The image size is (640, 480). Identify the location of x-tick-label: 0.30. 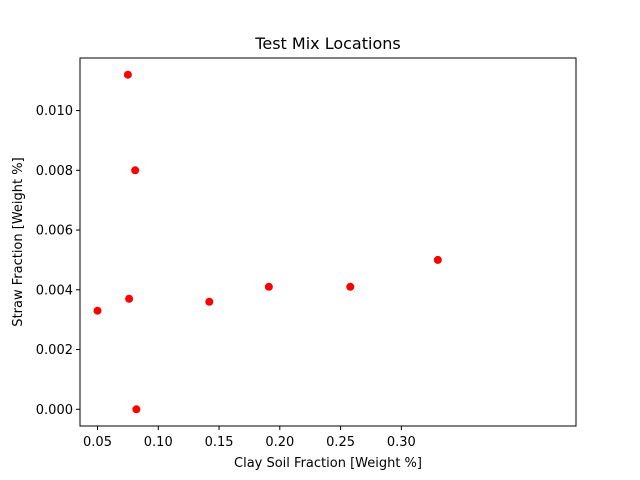
(401, 442).